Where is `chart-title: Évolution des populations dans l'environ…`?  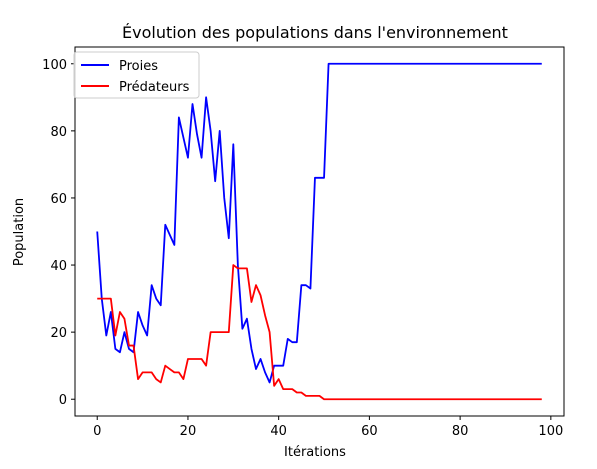 chart-title: Évolution des populations dans l'environ… is located at coordinates (315, 32).